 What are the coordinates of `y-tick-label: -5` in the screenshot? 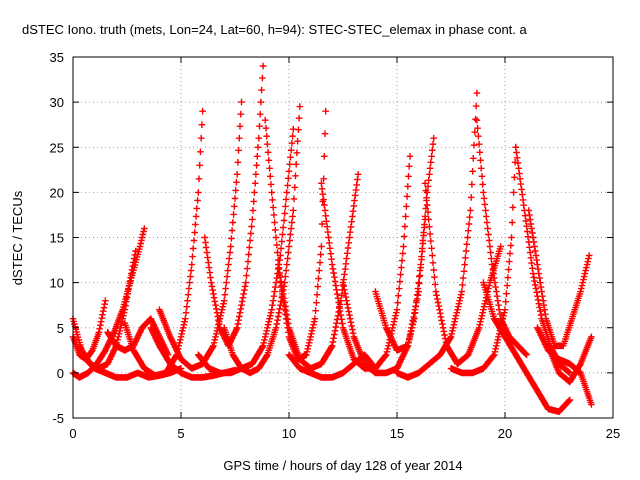 It's located at (58, 418).